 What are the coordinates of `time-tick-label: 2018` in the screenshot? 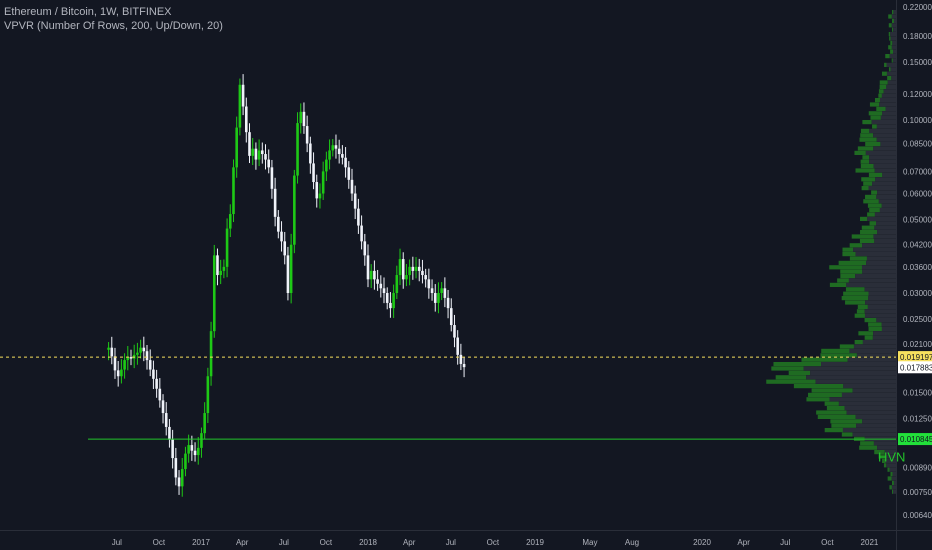 It's located at (368, 542).